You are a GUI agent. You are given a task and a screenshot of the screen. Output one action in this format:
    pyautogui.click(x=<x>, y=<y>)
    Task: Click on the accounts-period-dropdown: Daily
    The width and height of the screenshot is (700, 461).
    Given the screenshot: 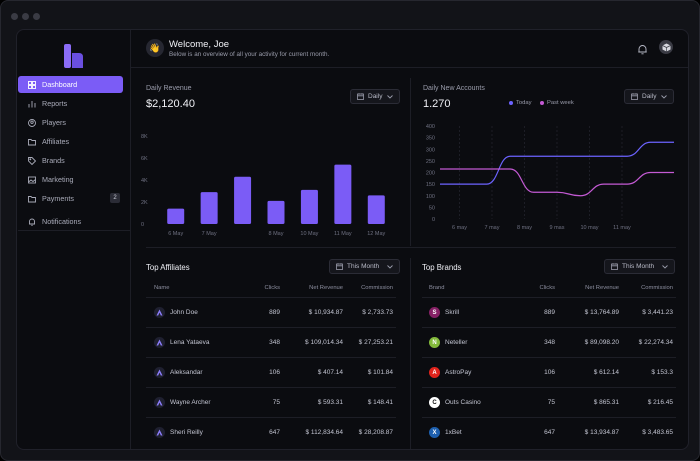 What is the action you would take?
    pyautogui.click(x=649, y=96)
    